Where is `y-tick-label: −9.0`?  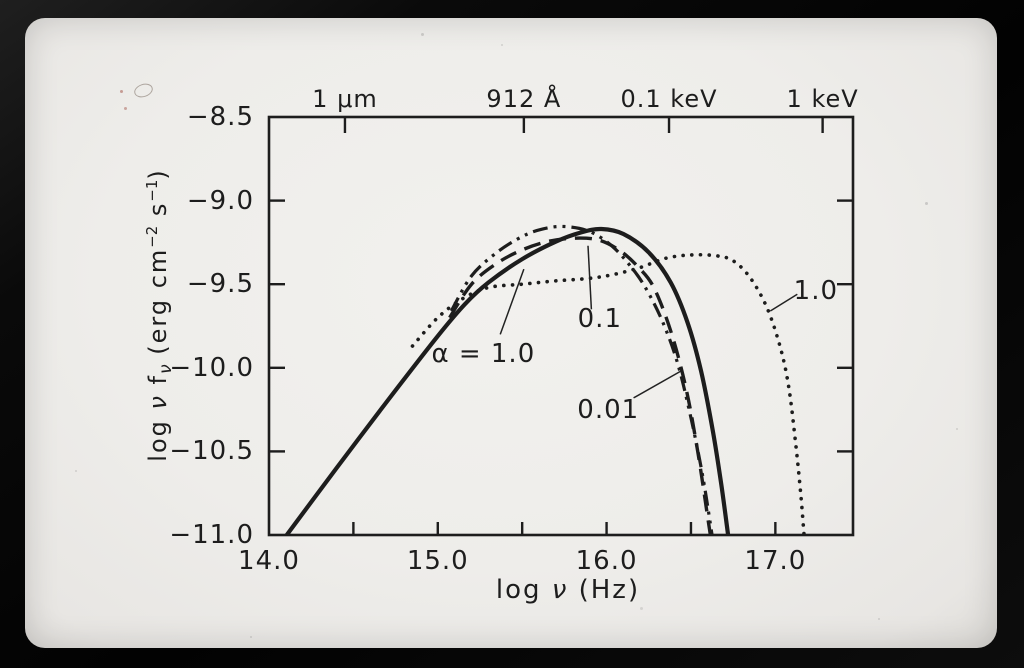
y-tick-label: −9.0 is located at coordinates (220, 200).